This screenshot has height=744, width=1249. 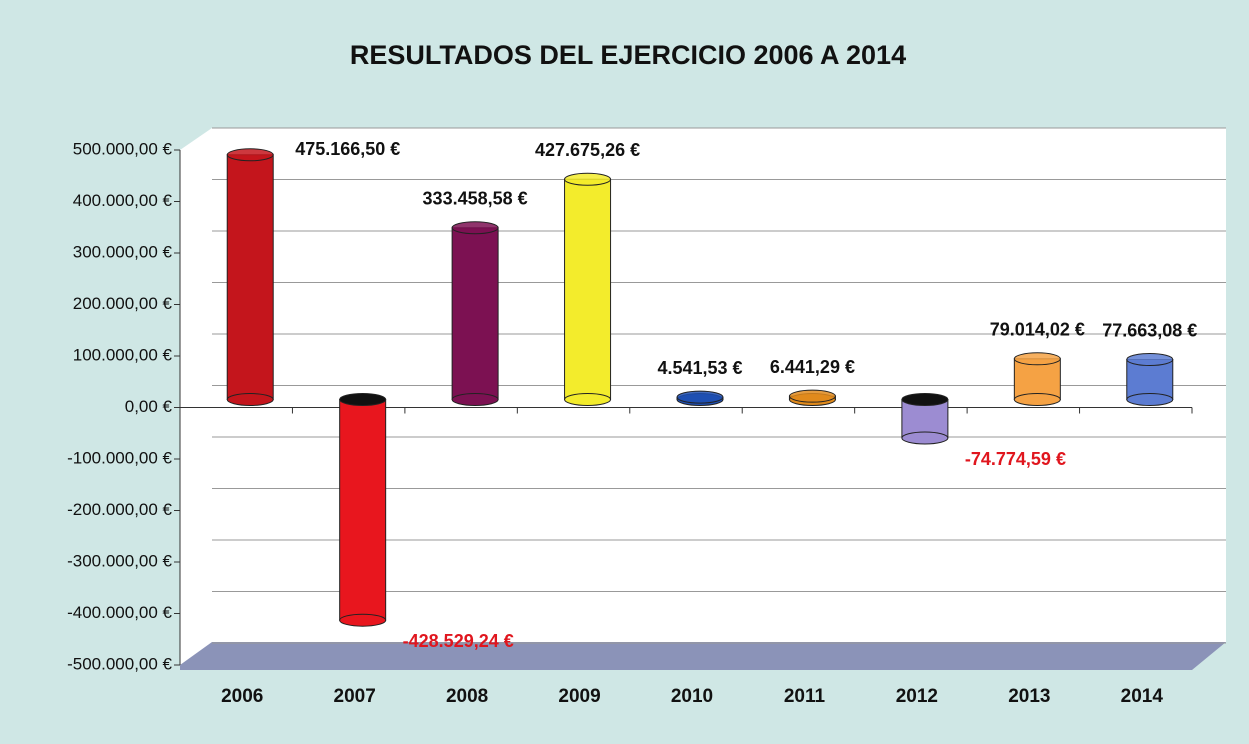 What do you see at coordinates (475, 199) in the screenshot?
I see `value-label: 333.458,58 €` at bounding box center [475, 199].